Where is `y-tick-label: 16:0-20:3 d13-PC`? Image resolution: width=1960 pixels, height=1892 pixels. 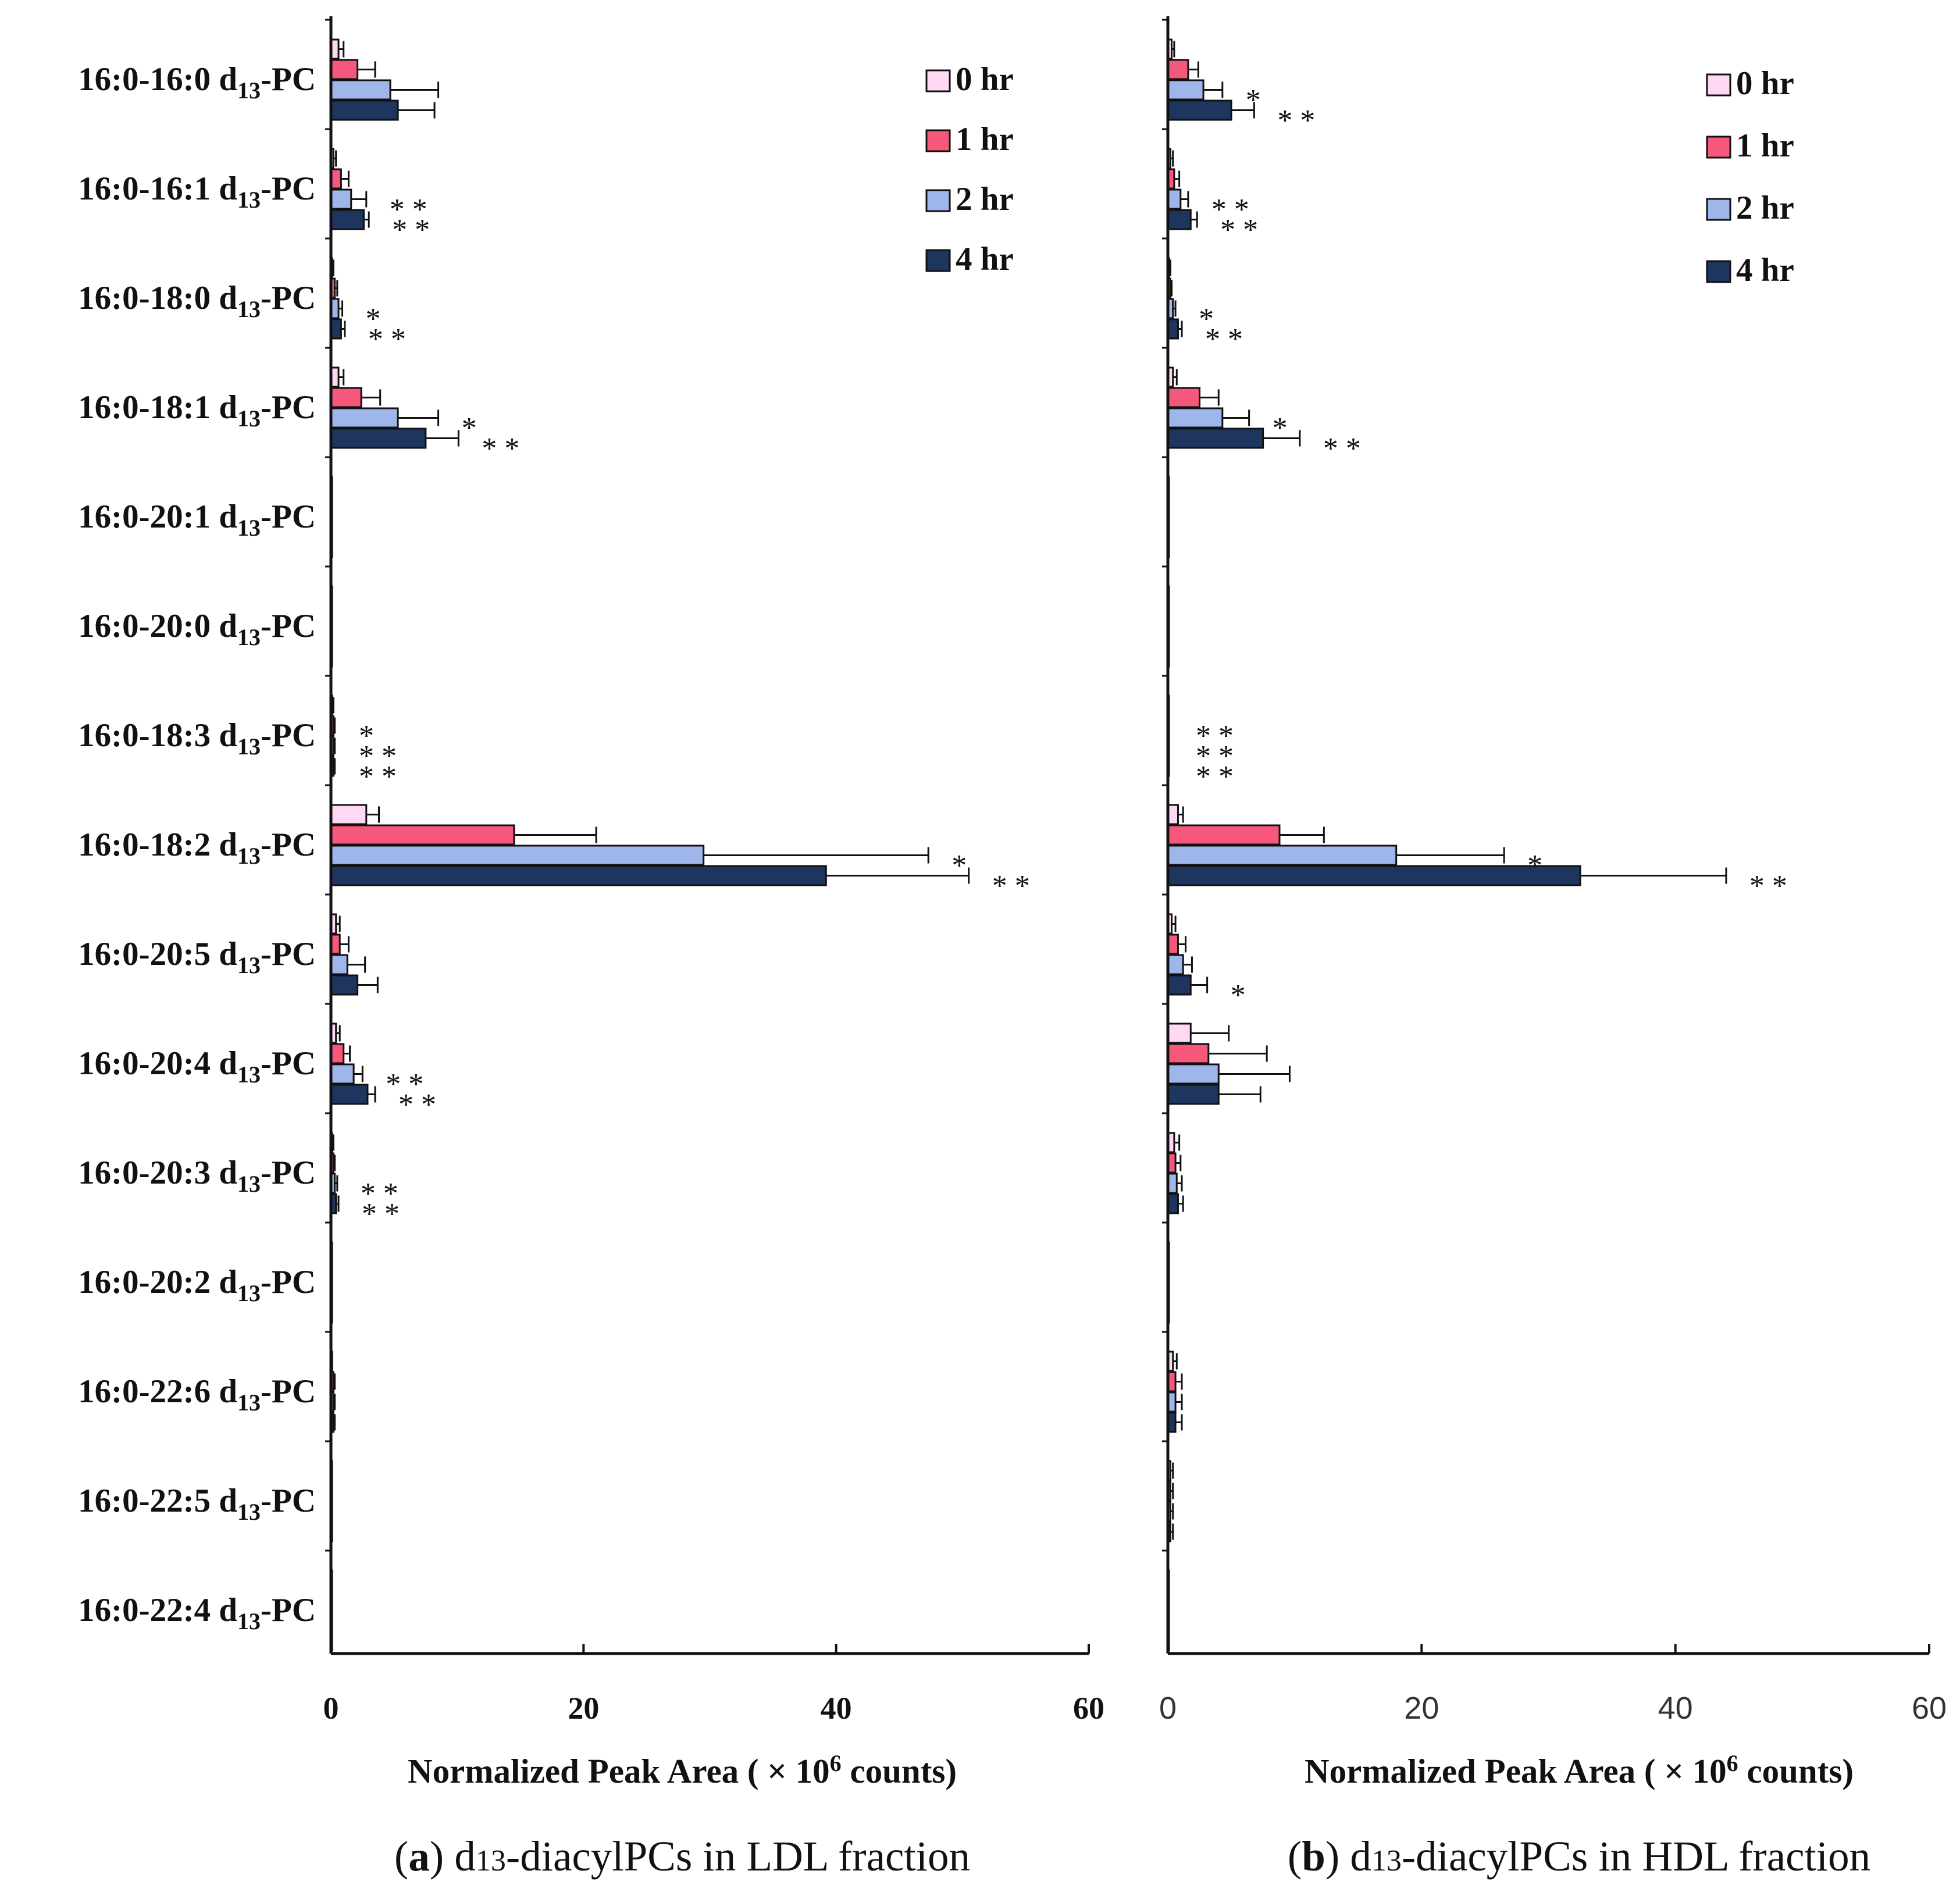
y-tick-label: 16:0-20:3 d13-PC is located at coordinates (197, 1176).